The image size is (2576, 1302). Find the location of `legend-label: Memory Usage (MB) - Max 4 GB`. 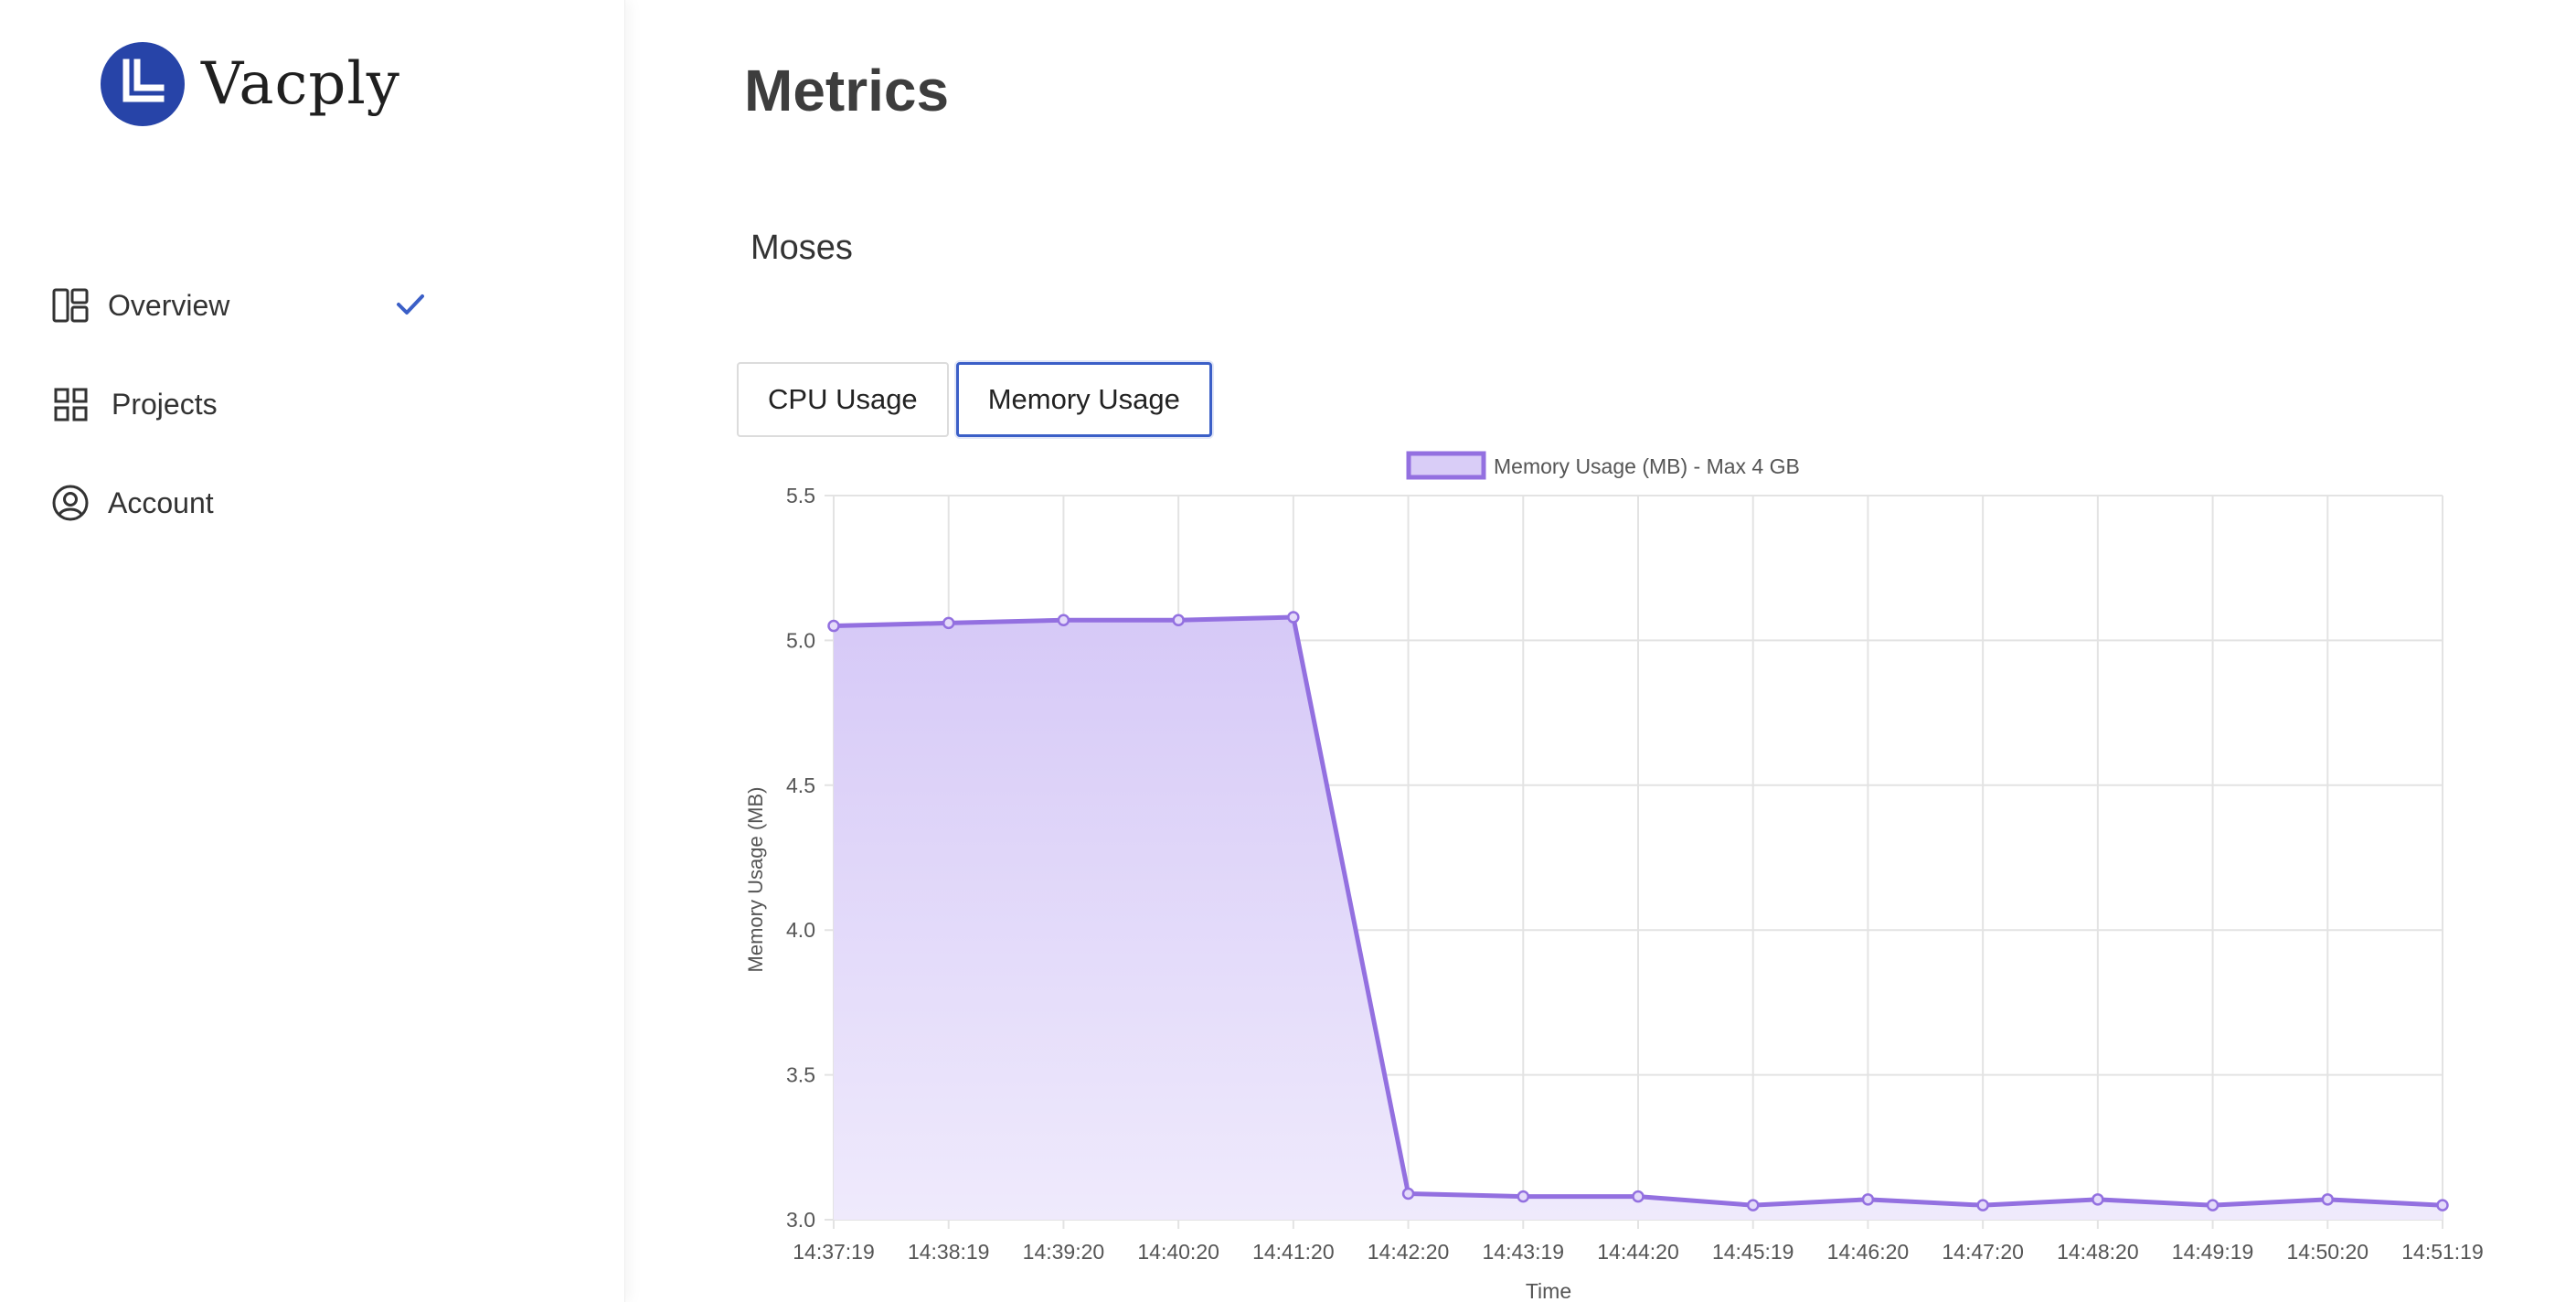

legend-label: Memory Usage (MB) - Max 4 GB is located at coordinates (1647, 466).